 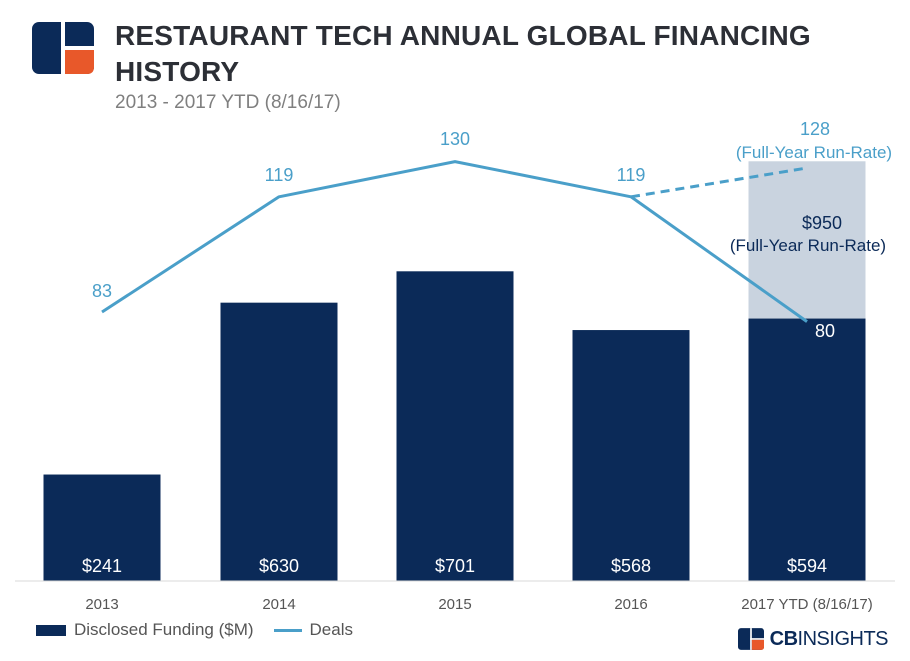 I want to click on deals-point-label: 80, so click(x=825, y=331).